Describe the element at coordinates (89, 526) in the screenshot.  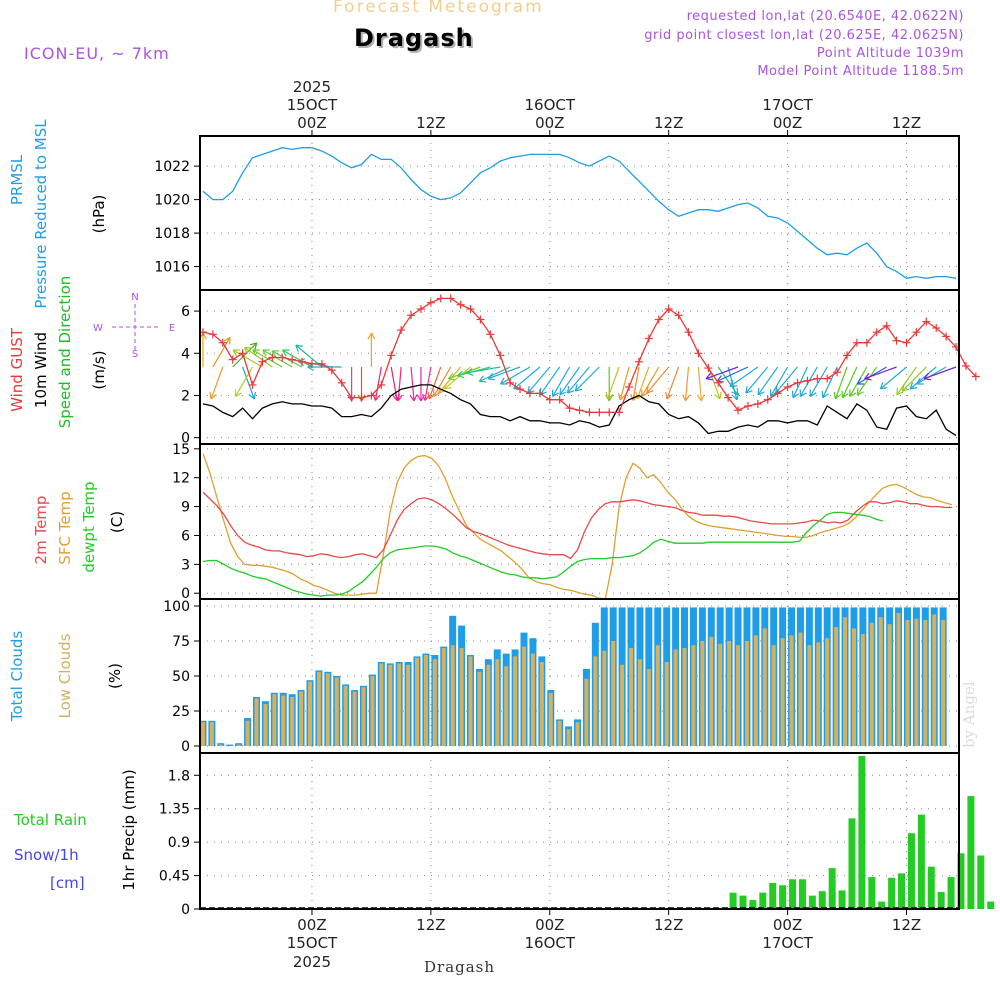
I see `temp-label-c: dewpt Temp` at that location.